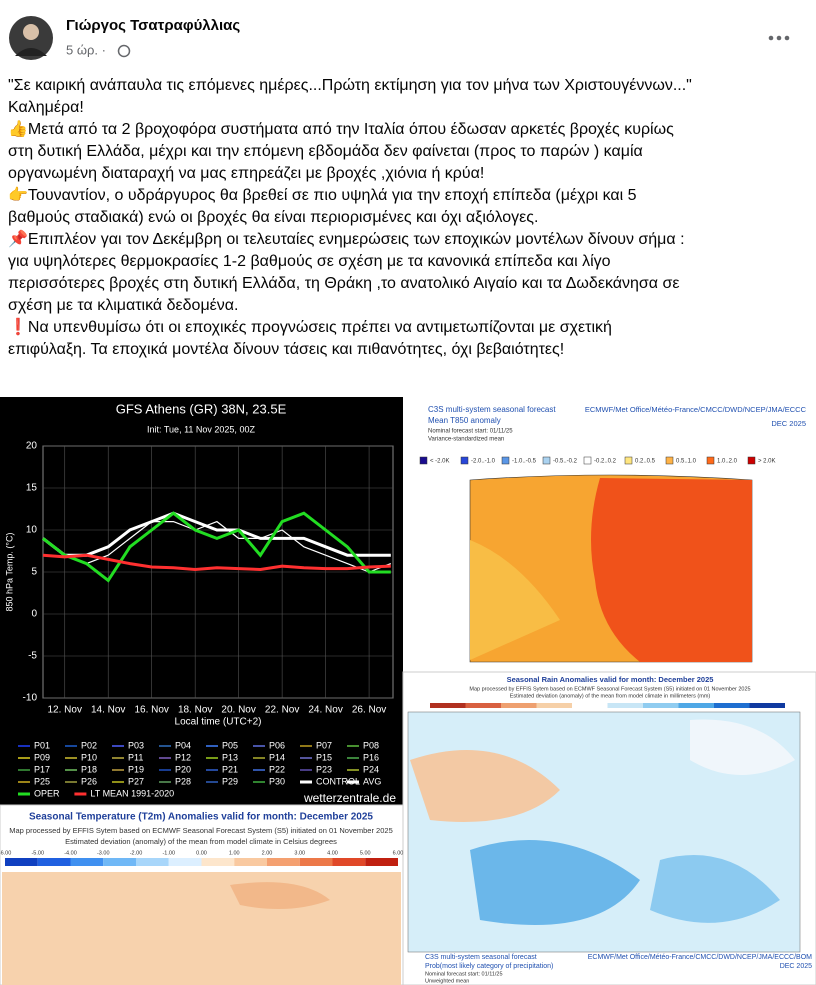 The width and height of the screenshot is (816, 985). What do you see at coordinates (524, 462) in the screenshot?
I see `legend-label: -1.0..-0.5` at bounding box center [524, 462].